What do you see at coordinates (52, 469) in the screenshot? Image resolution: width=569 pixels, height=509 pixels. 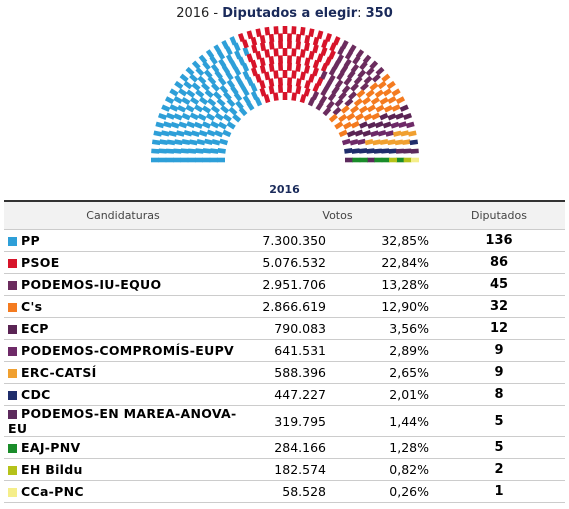 I see `party-name: EH Bildu` at bounding box center [52, 469].